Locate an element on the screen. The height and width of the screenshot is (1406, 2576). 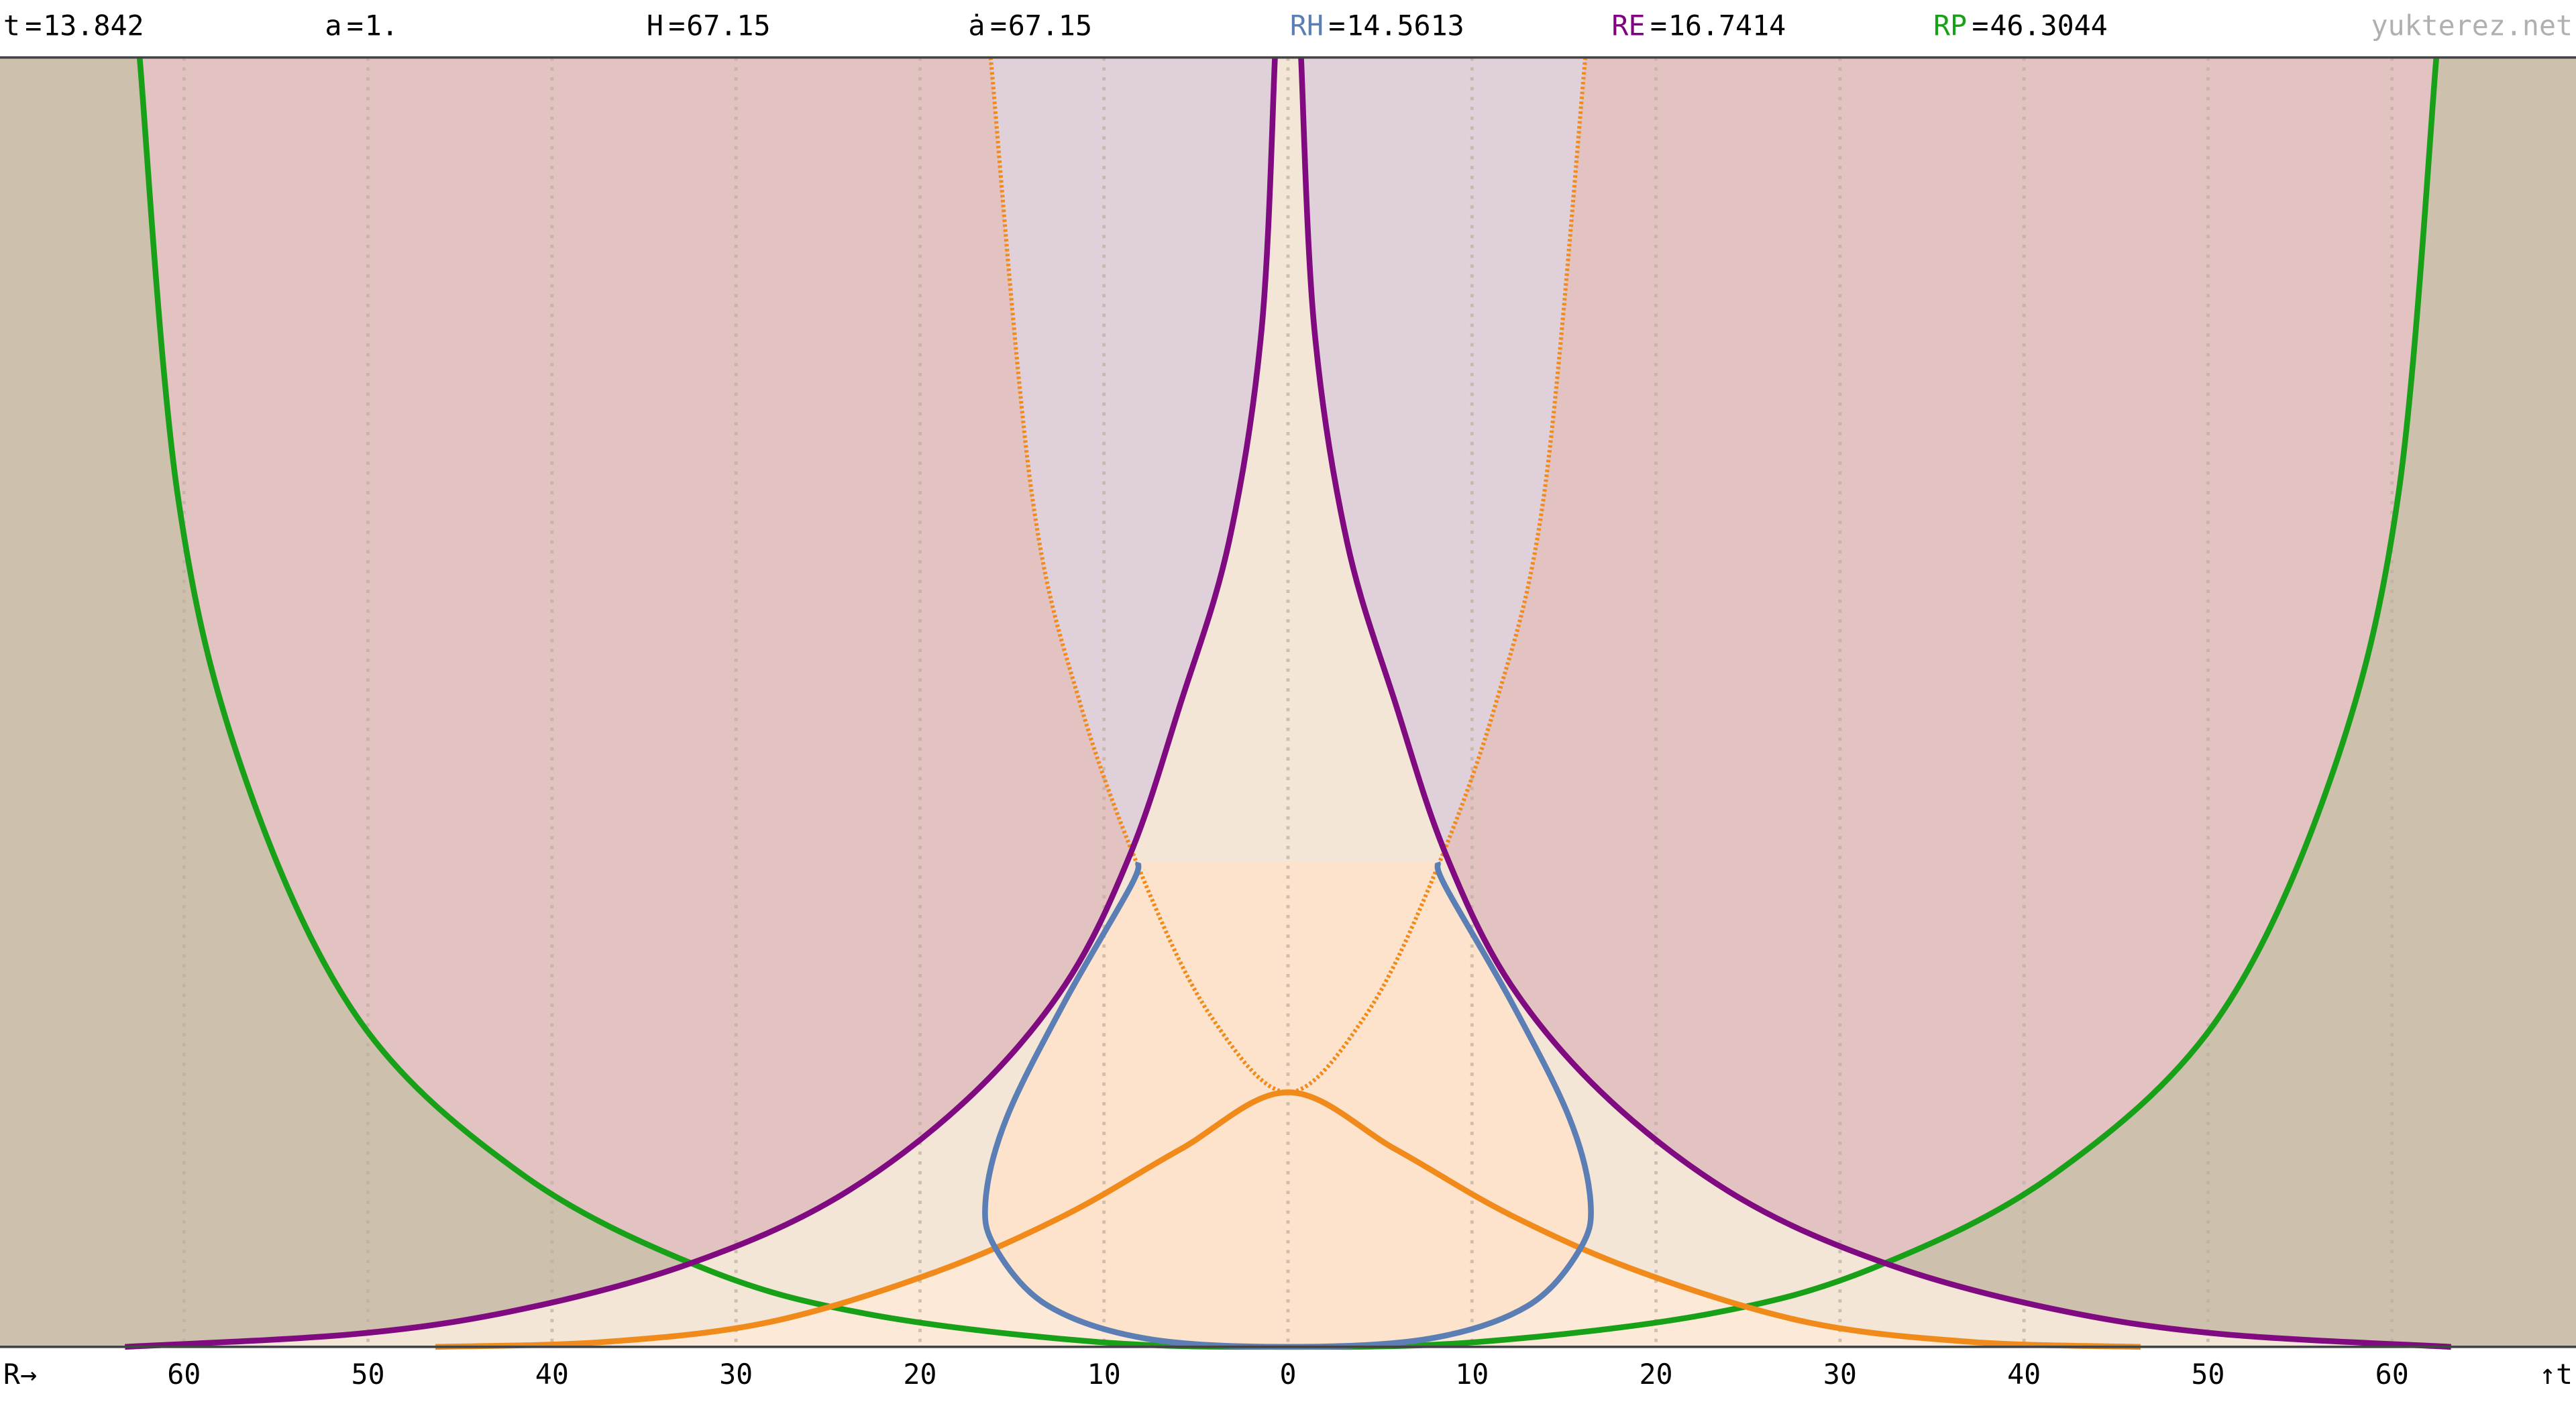
header-value: 14.5613 is located at coordinates (1405, 25).